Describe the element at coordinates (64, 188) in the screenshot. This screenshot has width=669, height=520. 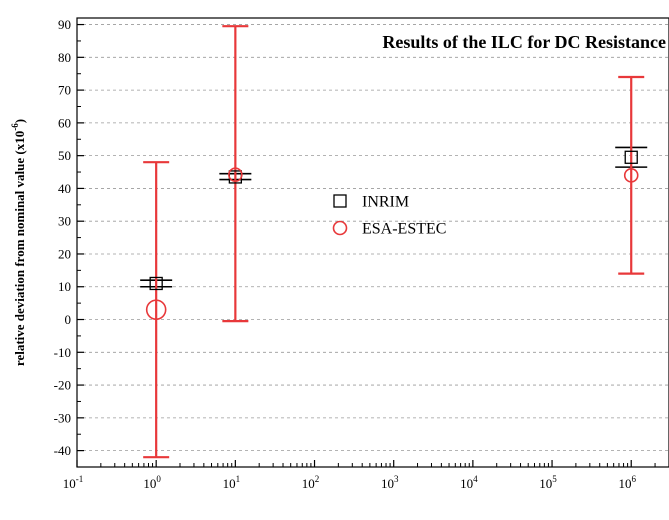
I see `y-tick-label: 40` at that location.